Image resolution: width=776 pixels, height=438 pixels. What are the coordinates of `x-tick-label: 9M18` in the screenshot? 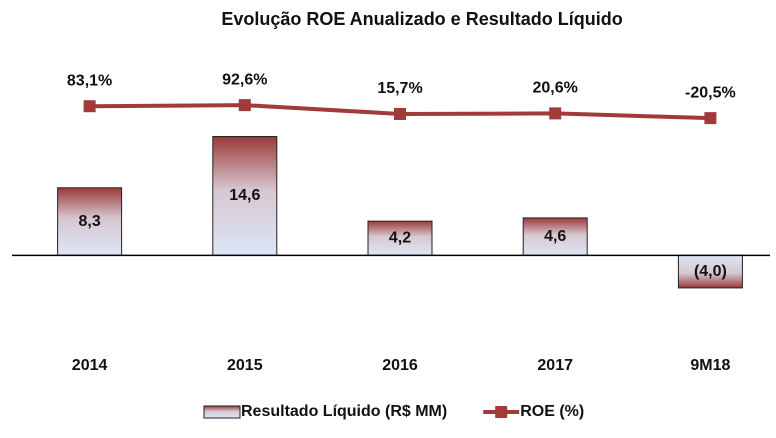 It's located at (710, 365).